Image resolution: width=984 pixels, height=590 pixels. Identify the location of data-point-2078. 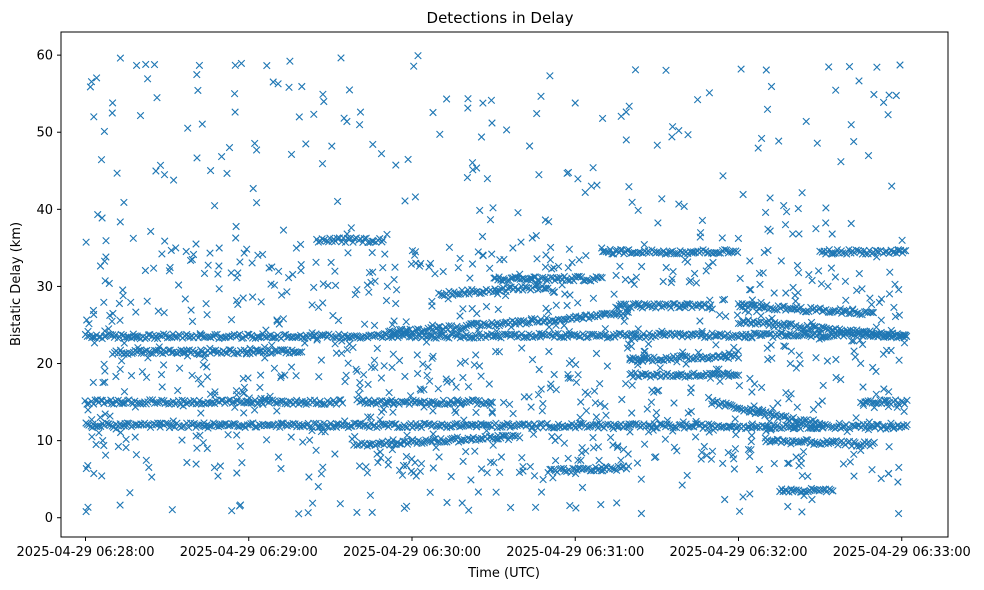
(796, 490).